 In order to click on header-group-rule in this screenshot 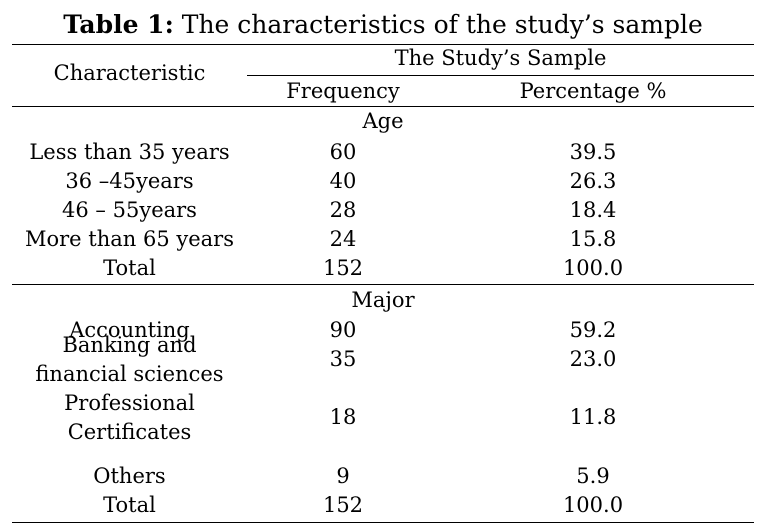, I will do `click(500, 75)`.